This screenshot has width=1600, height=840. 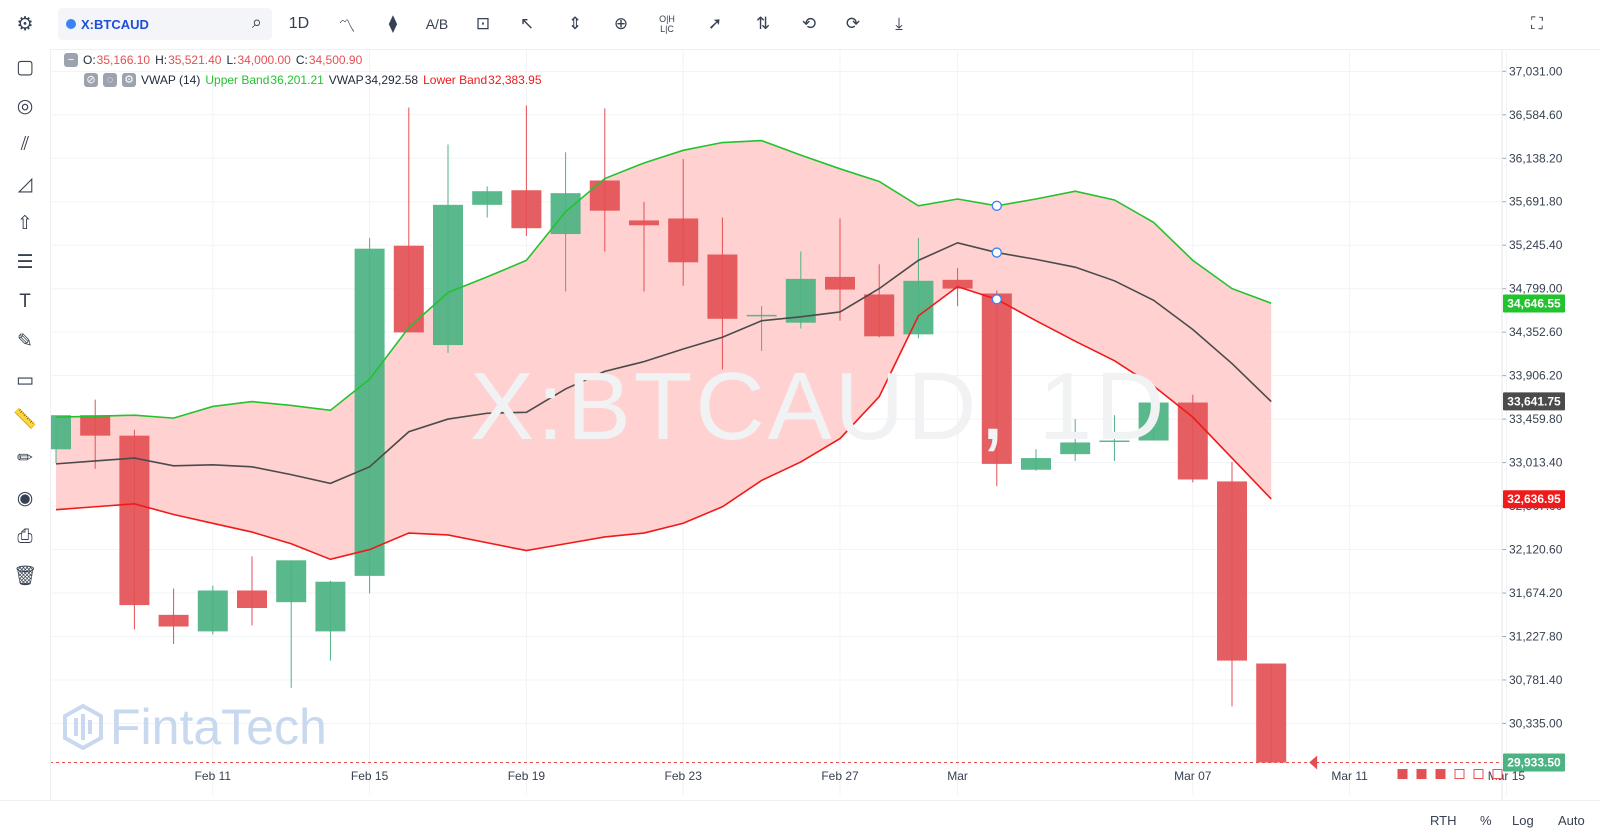 What do you see at coordinates (996, 252) in the screenshot?
I see `vwap-handle` at bounding box center [996, 252].